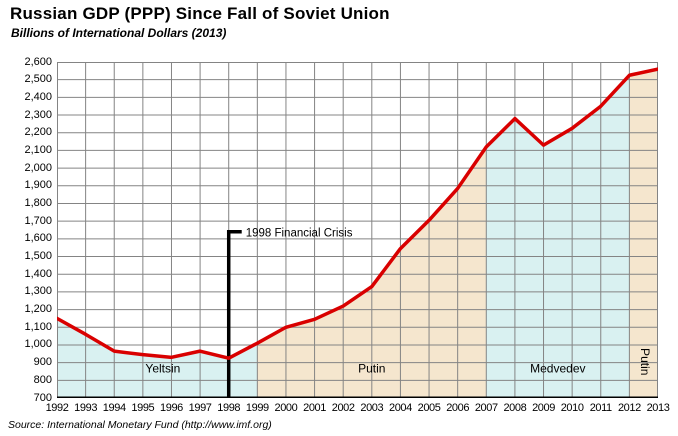  What do you see at coordinates (143, 408) in the screenshot?
I see `x-axis-tick-label: 1995` at bounding box center [143, 408].